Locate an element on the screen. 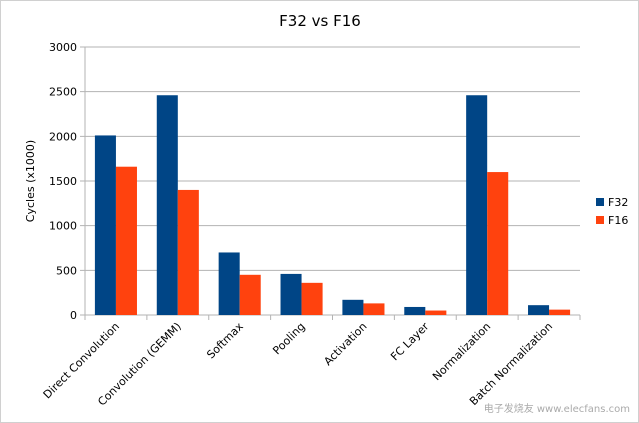  y-tick-label: 3000 is located at coordinates (63, 47).